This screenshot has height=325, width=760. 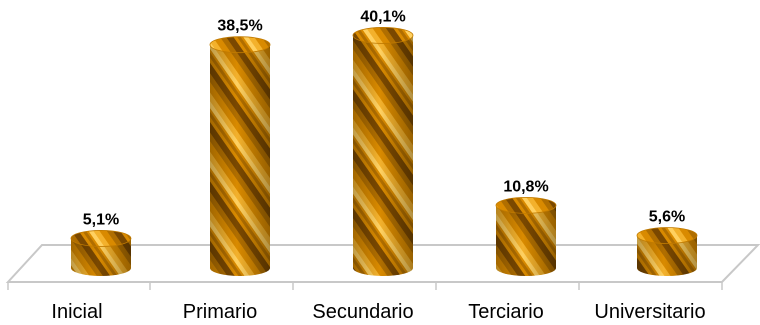 I want to click on bar-primario, so click(x=240, y=156).